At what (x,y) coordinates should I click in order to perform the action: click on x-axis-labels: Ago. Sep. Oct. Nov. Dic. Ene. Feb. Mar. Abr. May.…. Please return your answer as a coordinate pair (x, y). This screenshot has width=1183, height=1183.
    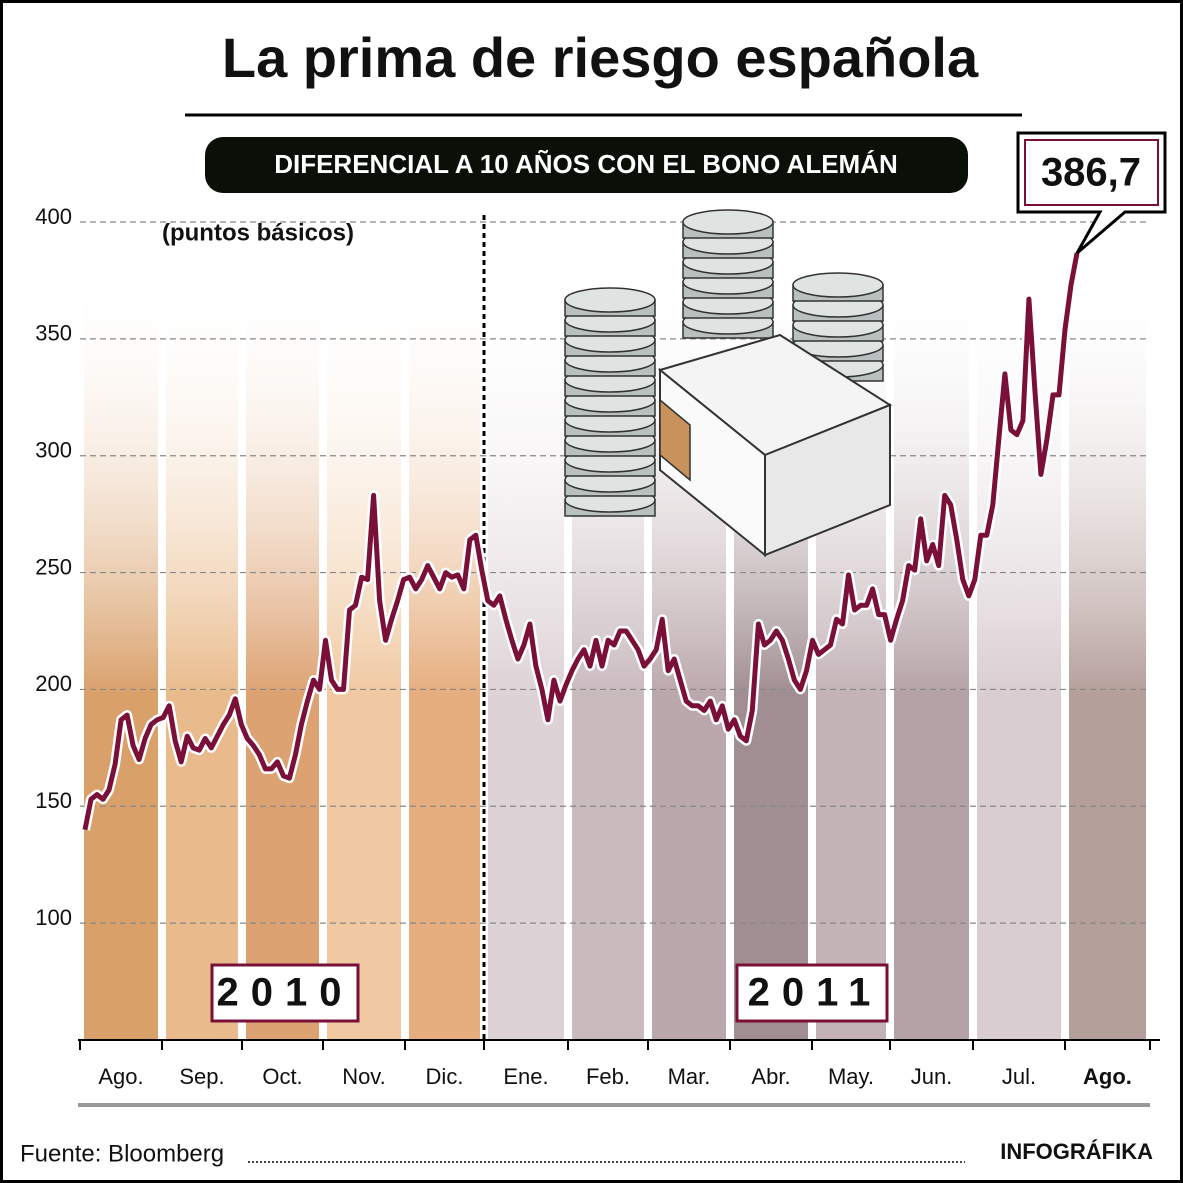
    Looking at the image, I should click on (615, 1064).